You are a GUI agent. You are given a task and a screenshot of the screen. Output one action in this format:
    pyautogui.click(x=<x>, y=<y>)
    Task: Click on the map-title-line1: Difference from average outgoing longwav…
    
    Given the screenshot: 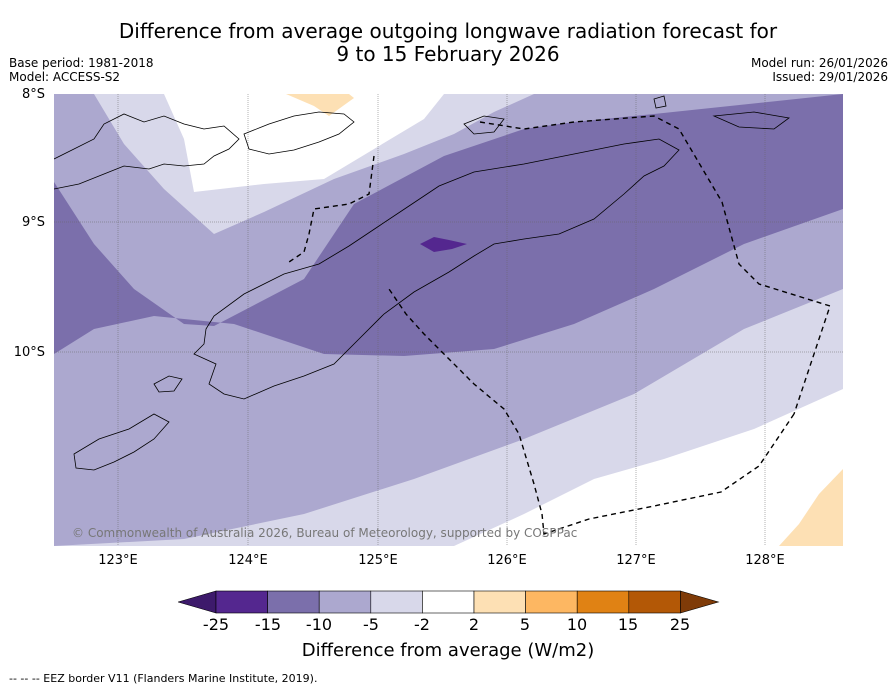 What is the action you would take?
    pyautogui.click(x=448, y=31)
    